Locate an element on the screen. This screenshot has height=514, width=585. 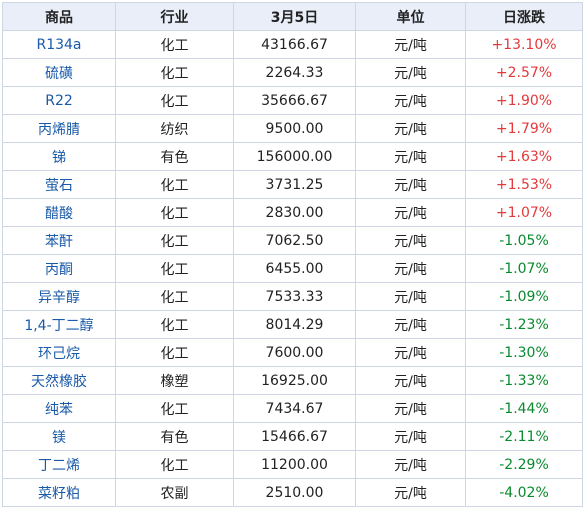
table-row: 异辛醇 化工 7533.33 元/吨 -1.09% is located at coordinates (292, 296).